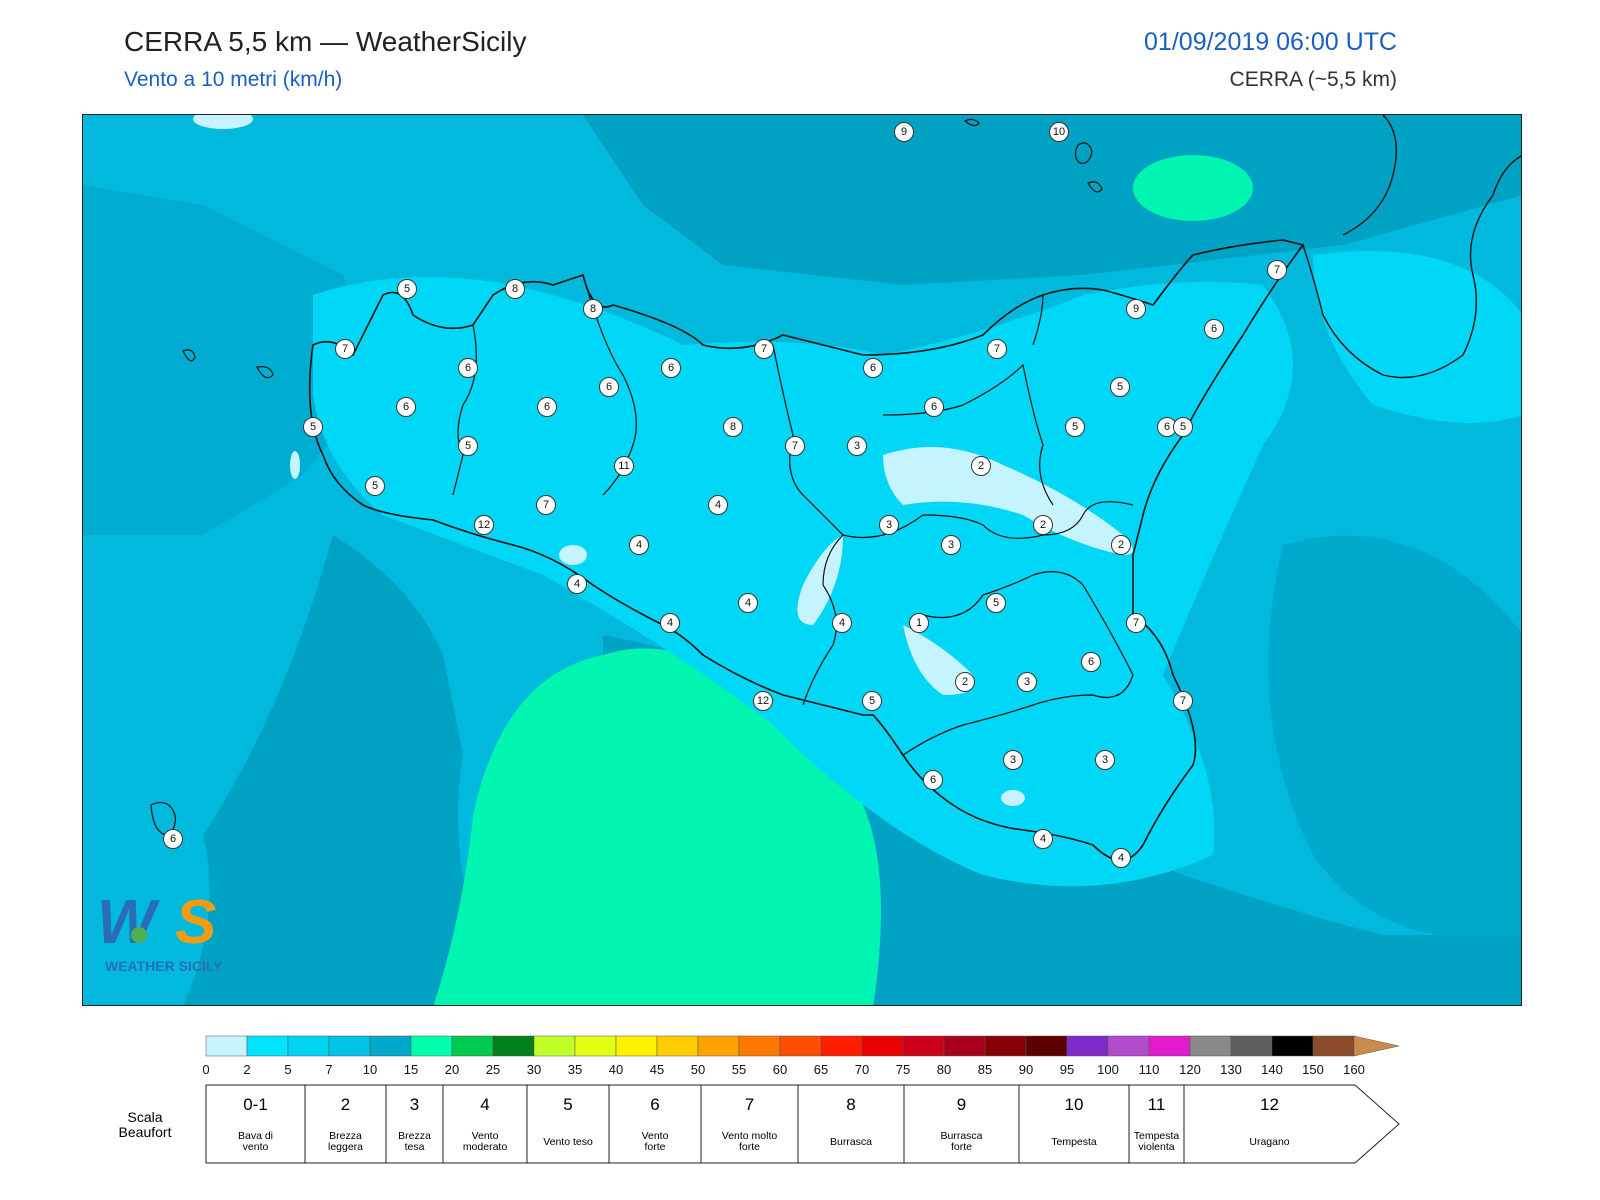 Image resolution: width=1600 pixels, height=1200 pixels. What do you see at coordinates (255, 1141) in the screenshot?
I see `beaufort-name: Bava di vento` at bounding box center [255, 1141].